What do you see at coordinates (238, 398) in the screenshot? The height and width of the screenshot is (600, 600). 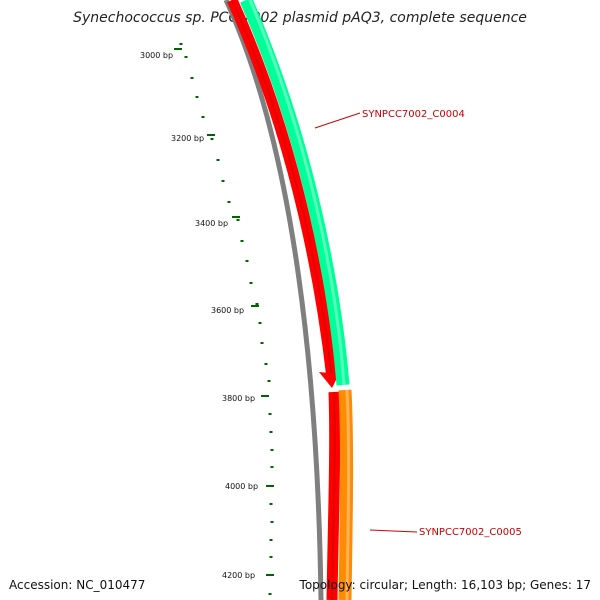 I see `tick-label: 3800 bp` at bounding box center [238, 398].